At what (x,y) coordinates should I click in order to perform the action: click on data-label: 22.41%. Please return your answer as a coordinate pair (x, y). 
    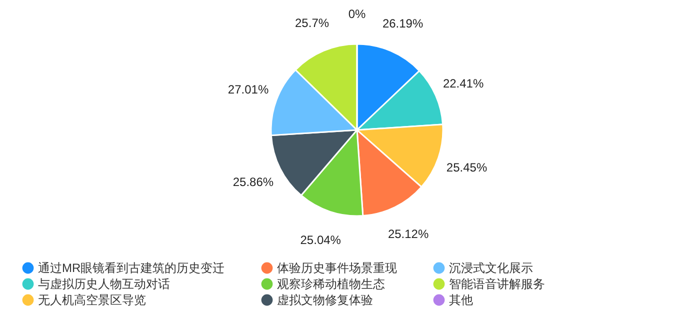
    Looking at the image, I should click on (463, 83).